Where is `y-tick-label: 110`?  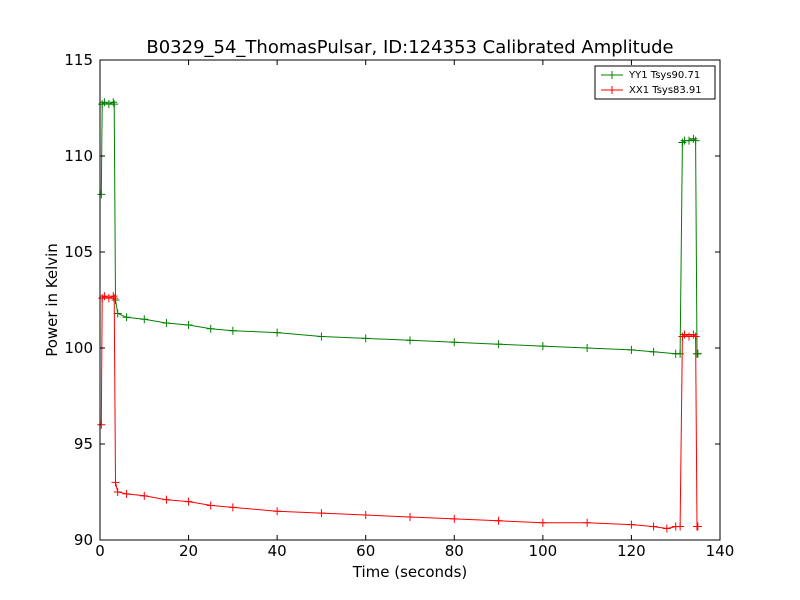 y-tick-label: 110 is located at coordinates (78, 156).